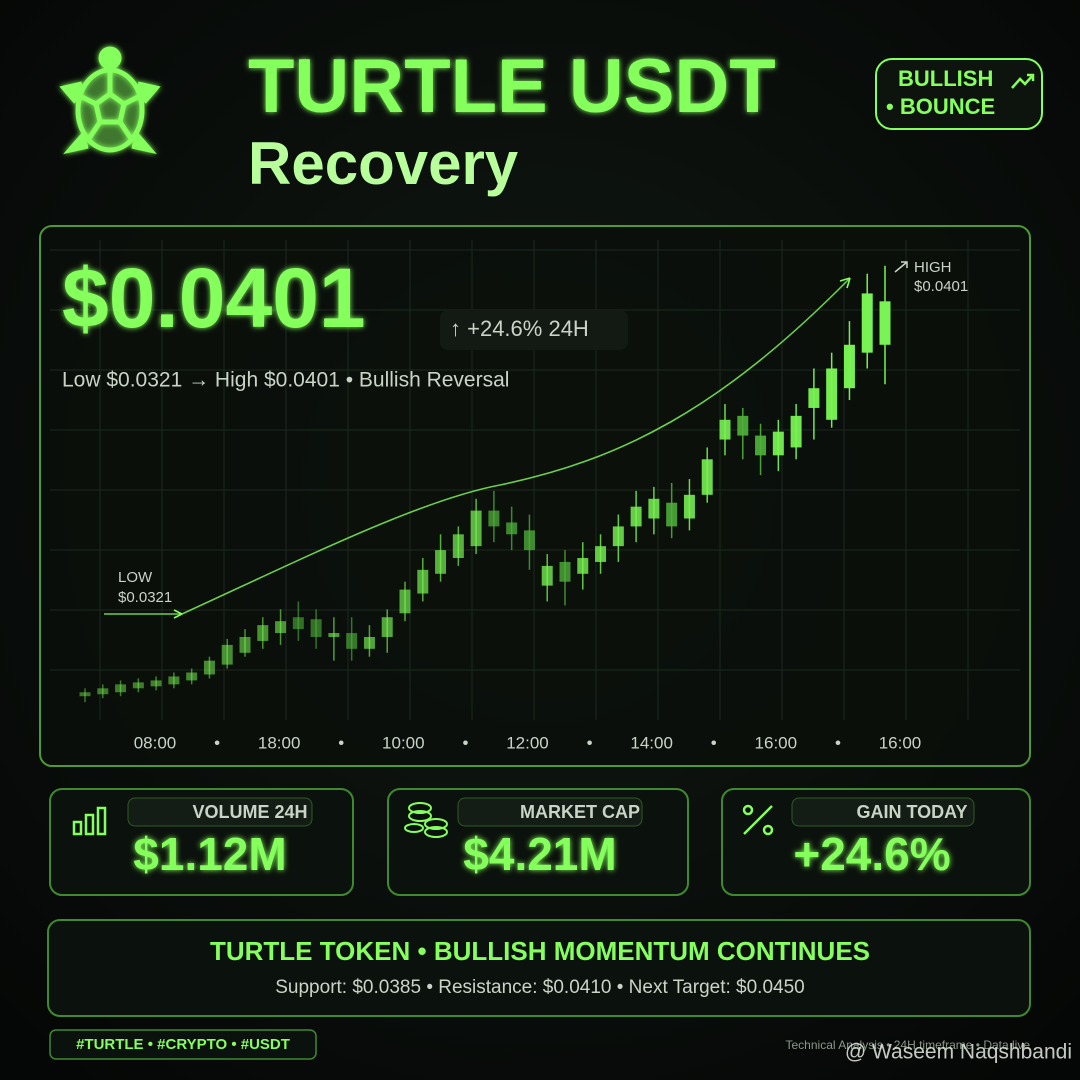  I want to click on low-label: LOW, so click(135, 577).